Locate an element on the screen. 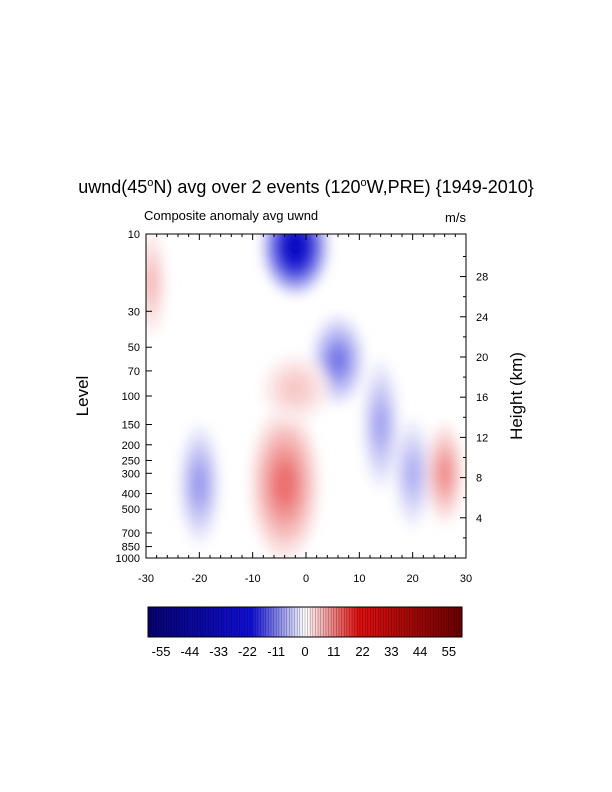 This screenshot has height=792, width=612. x-tick-label: 30 is located at coordinates (466, 579).